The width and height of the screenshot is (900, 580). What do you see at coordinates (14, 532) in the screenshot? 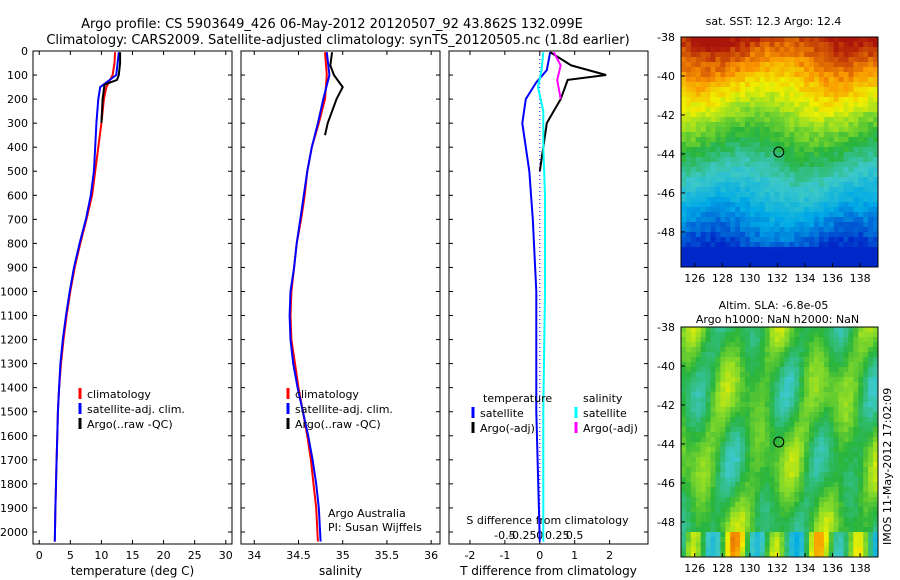
I see `y-tick-label: 2000` at bounding box center [14, 532].